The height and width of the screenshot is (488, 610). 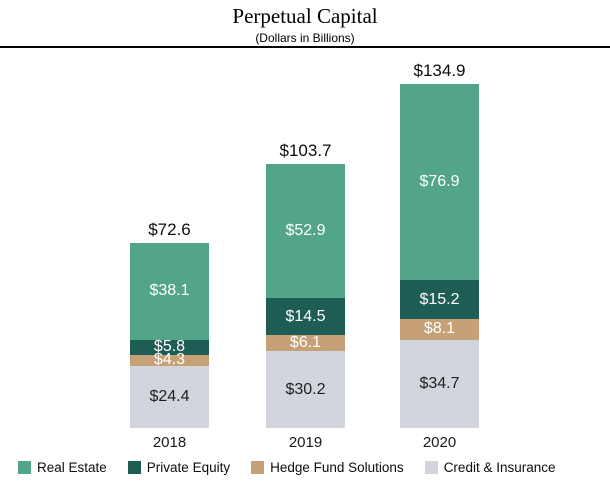 I want to click on legend-label: Hedge Fund Solutions, so click(x=337, y=467).